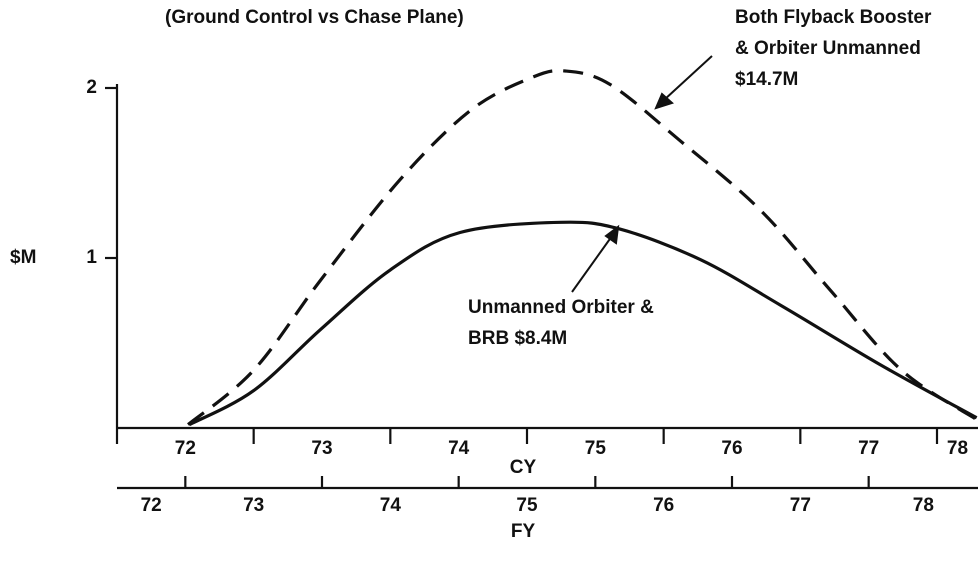 This screenshot has height=561, width=978. Describe the element at coordinates (391, 505) in the screenshot. I see `fy-tick-label: 74` at that location.